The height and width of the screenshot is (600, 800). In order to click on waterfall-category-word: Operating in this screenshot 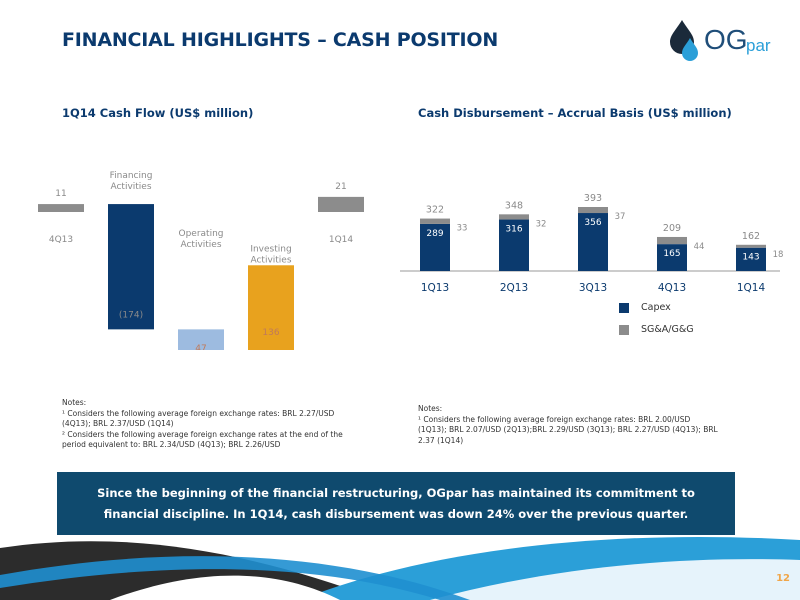, I will do `click(201, 234)`.